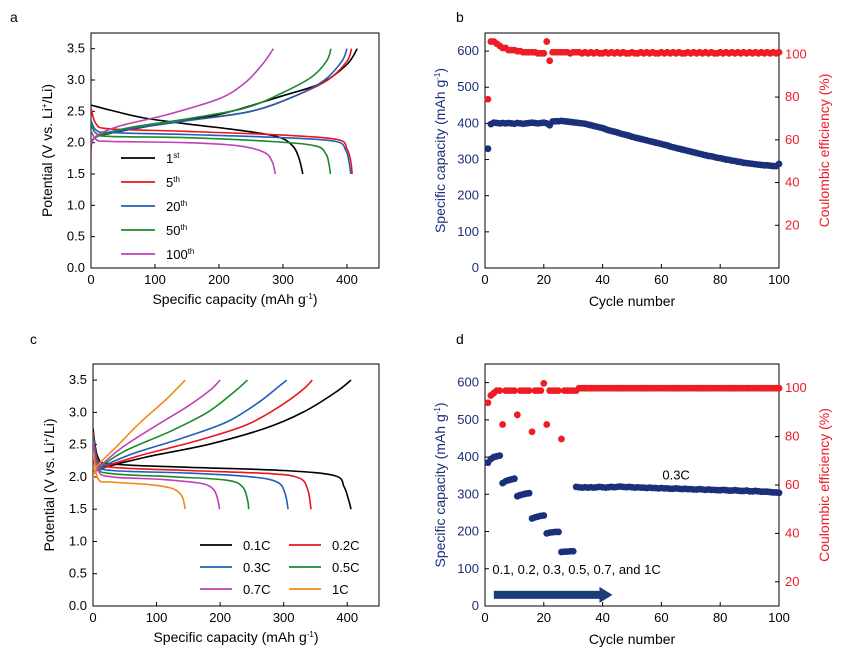 This screenshot has height=662, width=853. I want to click on series-line-100th-discharge, so click(184, 152).